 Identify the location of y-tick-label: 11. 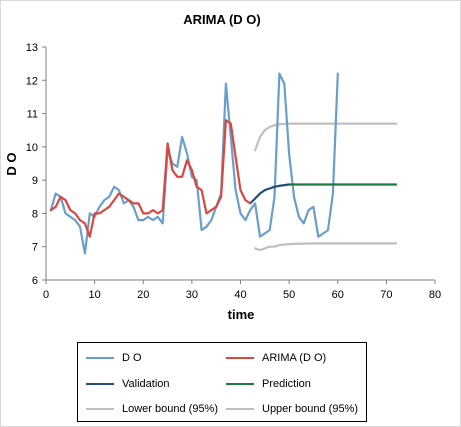
(32, 115).